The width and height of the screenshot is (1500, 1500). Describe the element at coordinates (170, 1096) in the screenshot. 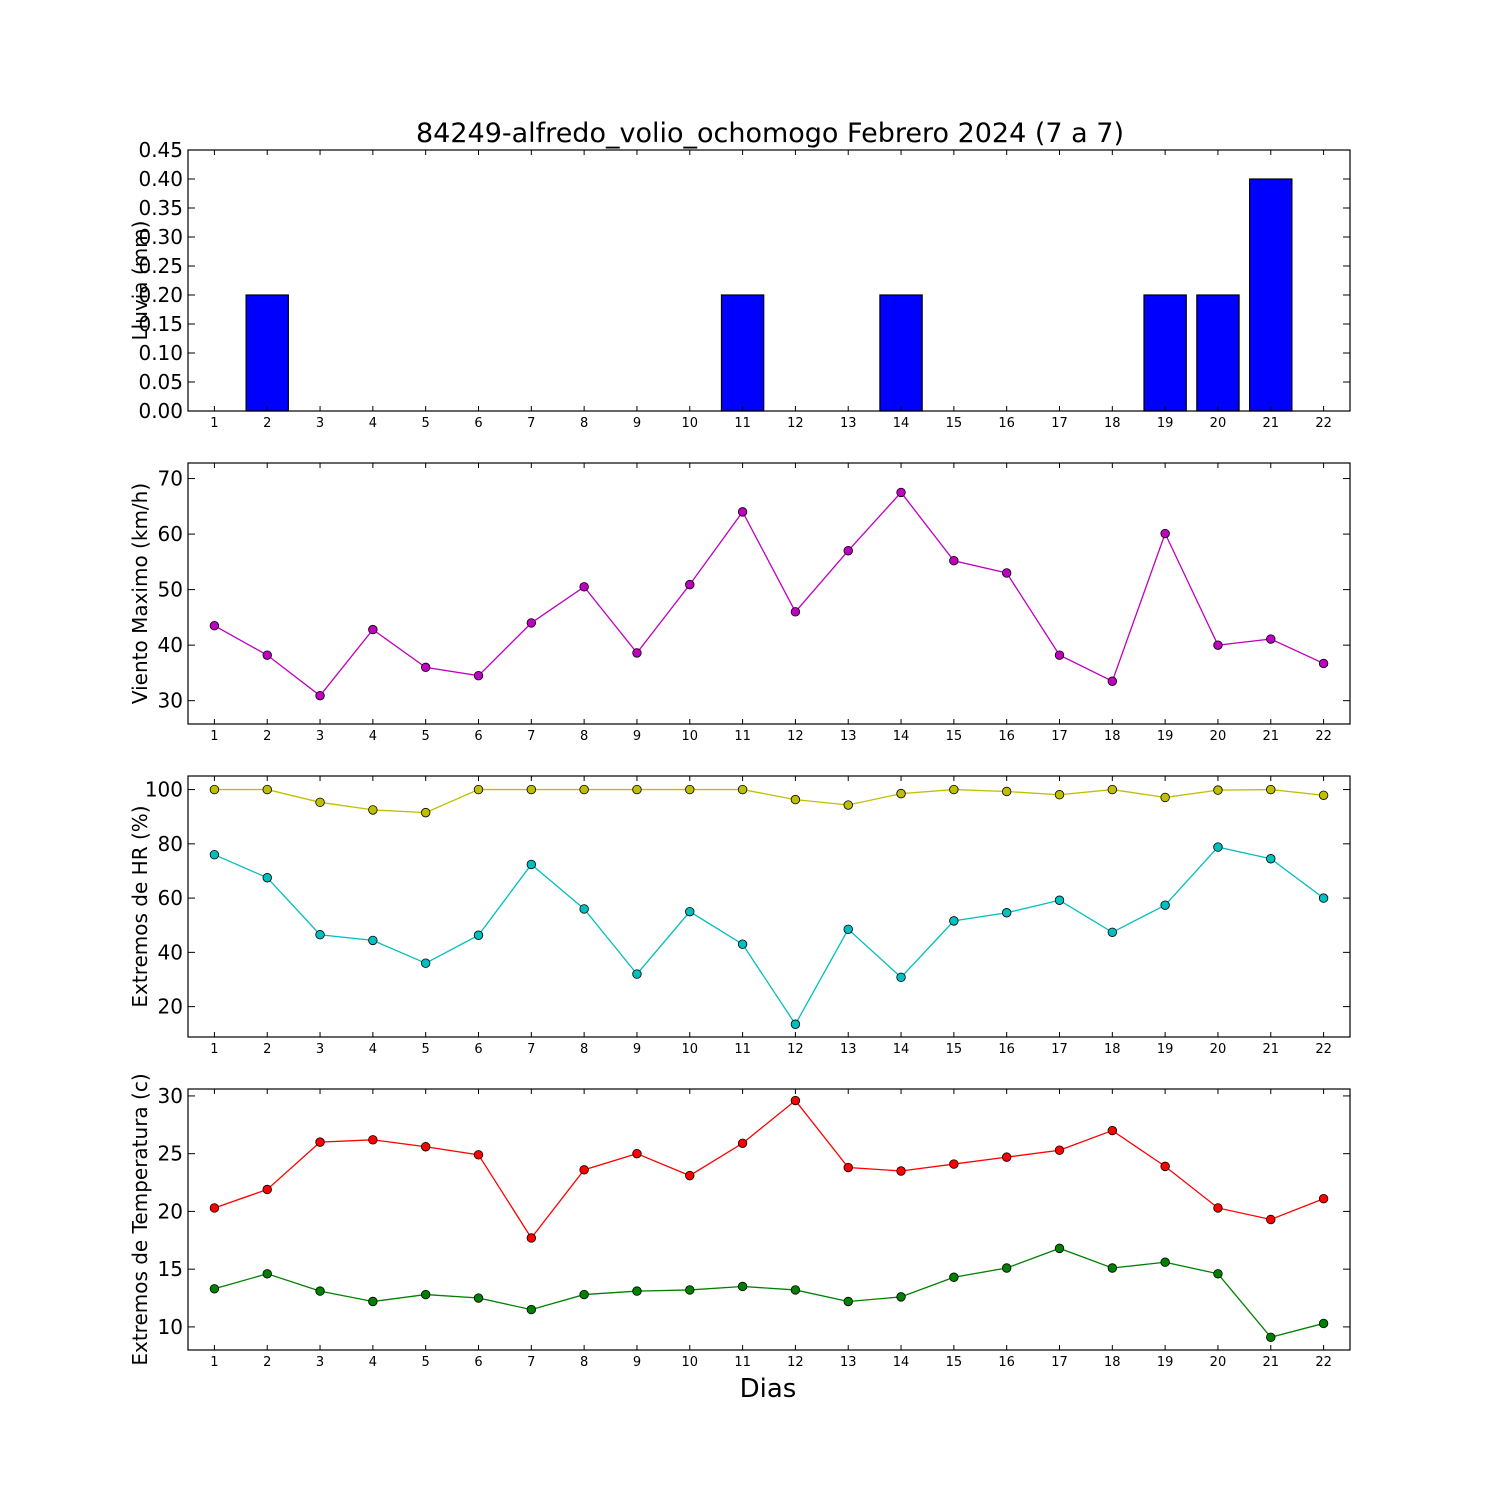

I see `y-tick-label: 30` at that location.